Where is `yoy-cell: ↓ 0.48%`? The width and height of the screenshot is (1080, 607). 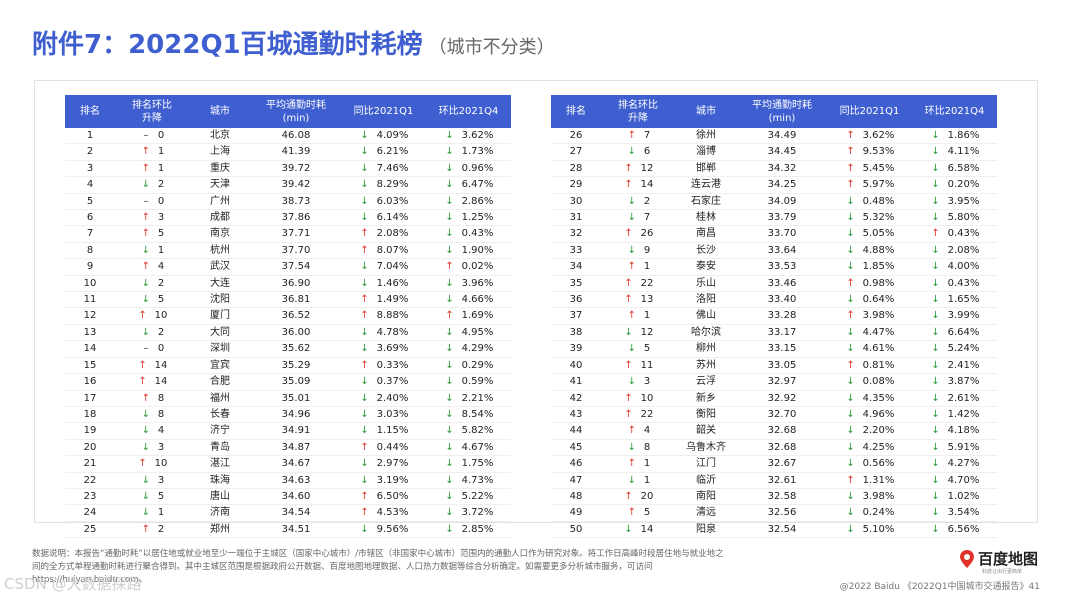
yoy-cell: ↓ 0.48% is located at coordinates (869, 202).